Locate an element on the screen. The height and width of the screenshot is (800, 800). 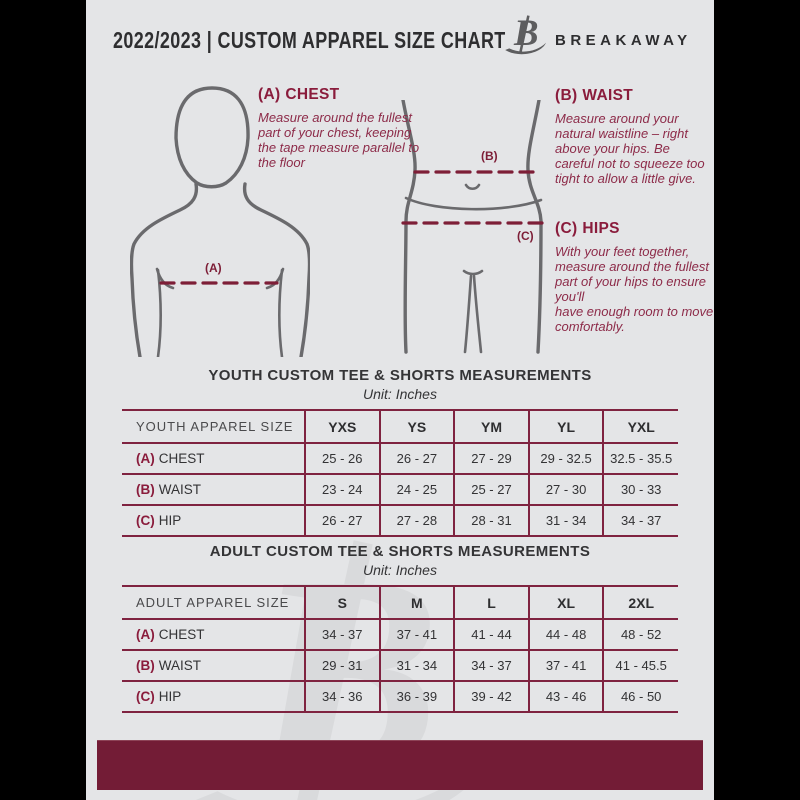
youth-table-unit: Unit: Inches is located at coordinates (400, 394).